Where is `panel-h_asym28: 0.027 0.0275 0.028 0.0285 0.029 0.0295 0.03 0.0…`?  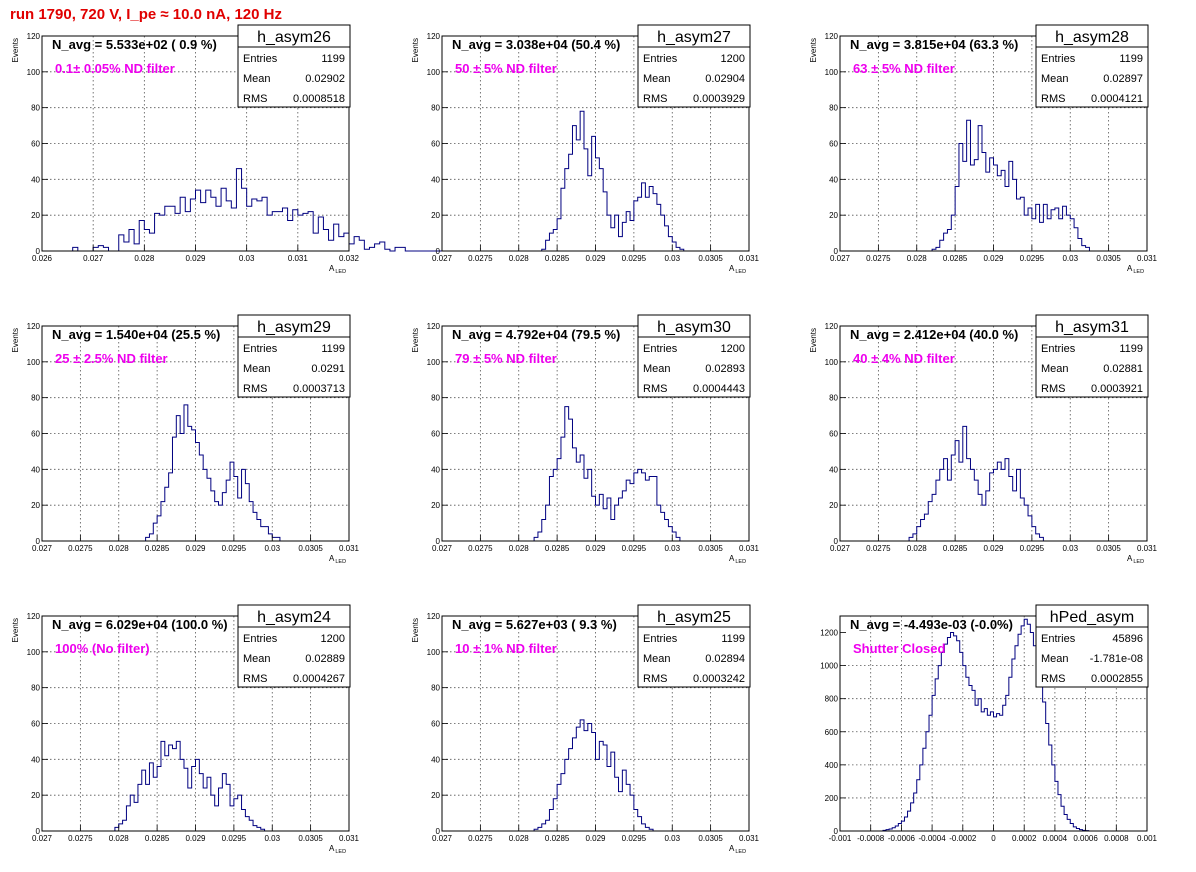
panel-h_asym28: 0.027 0.0275 0.028 0.0285 0.029 0.0295 0.03 0.0… is located at coordinates (983, 149).